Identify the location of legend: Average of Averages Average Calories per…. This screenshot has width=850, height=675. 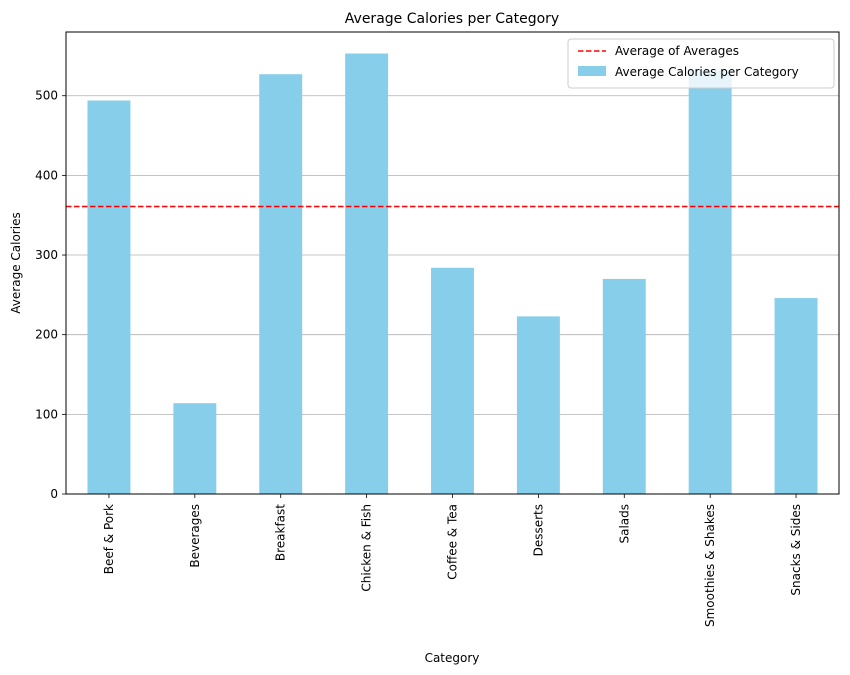
(701, 63).